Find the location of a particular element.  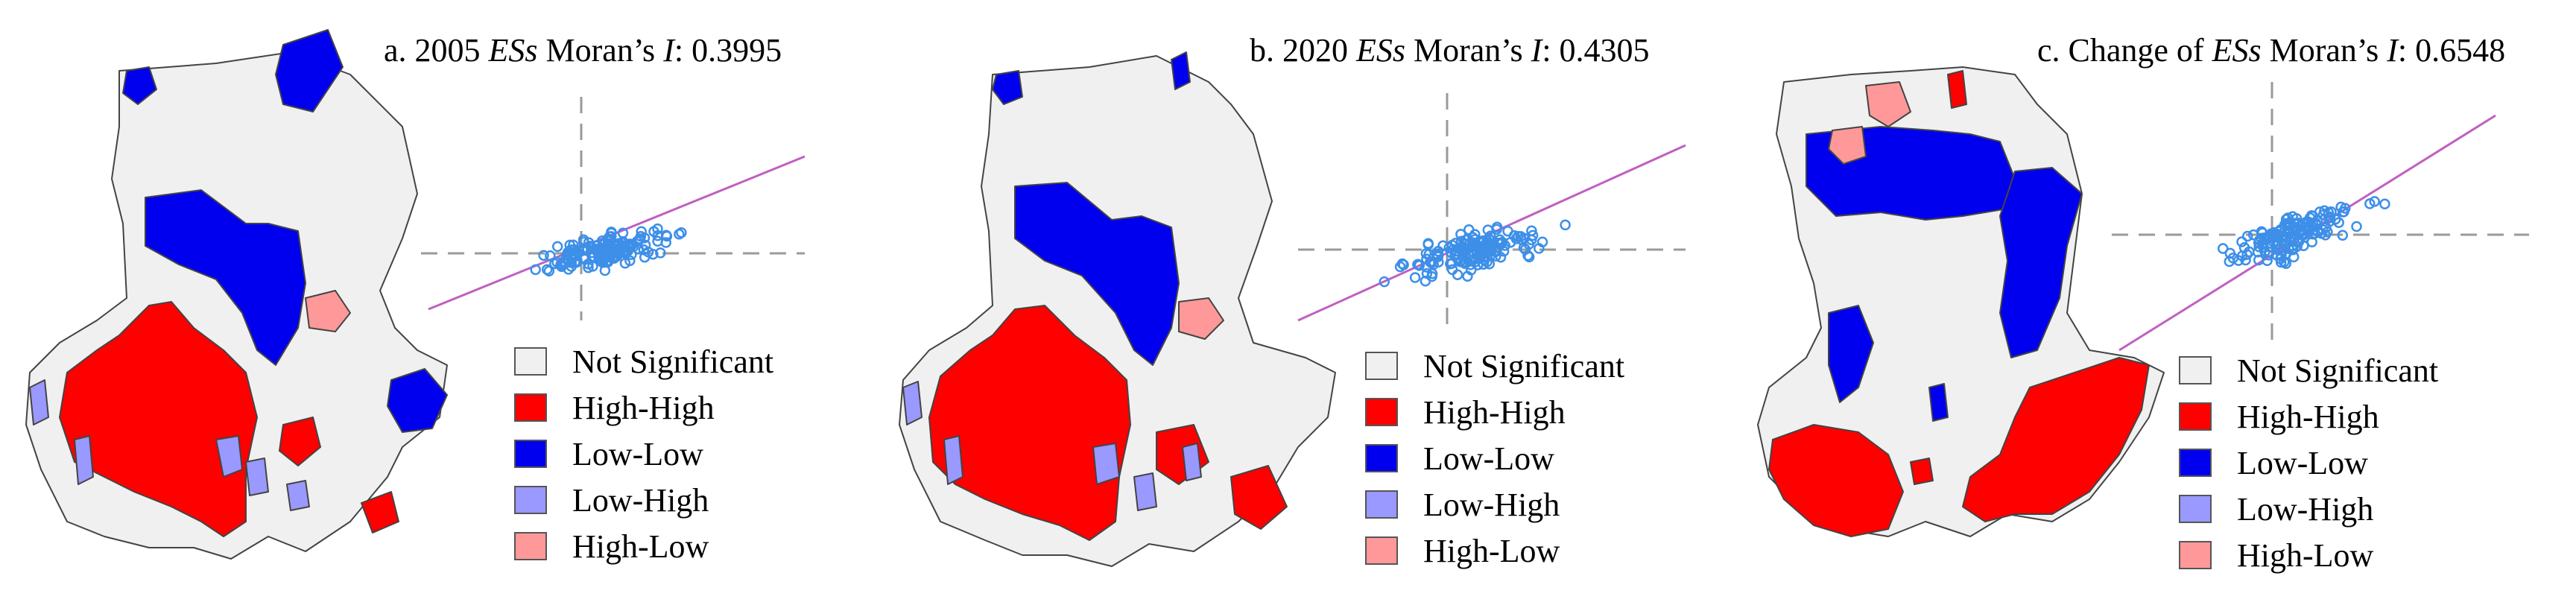

panel-c-title: c. Change of ESs Moran’s I: 0.6548 is located at coordinates (2271, 50).